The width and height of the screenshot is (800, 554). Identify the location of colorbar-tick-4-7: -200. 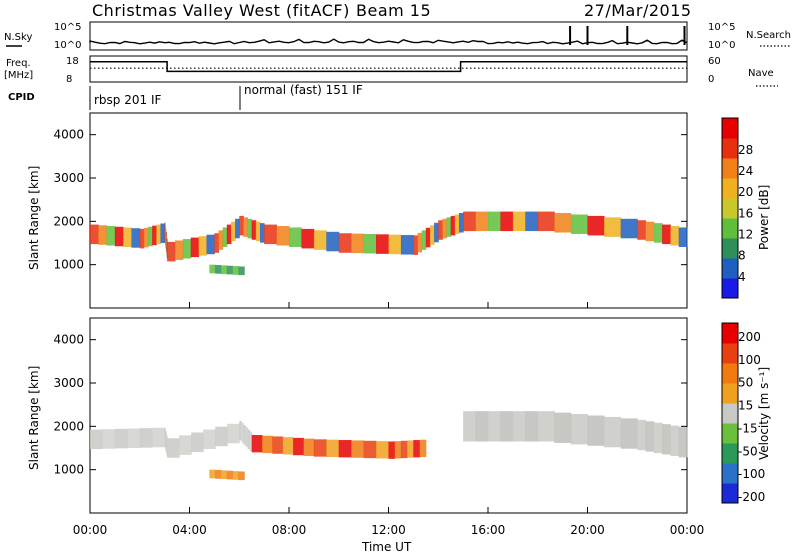
(751, 497).